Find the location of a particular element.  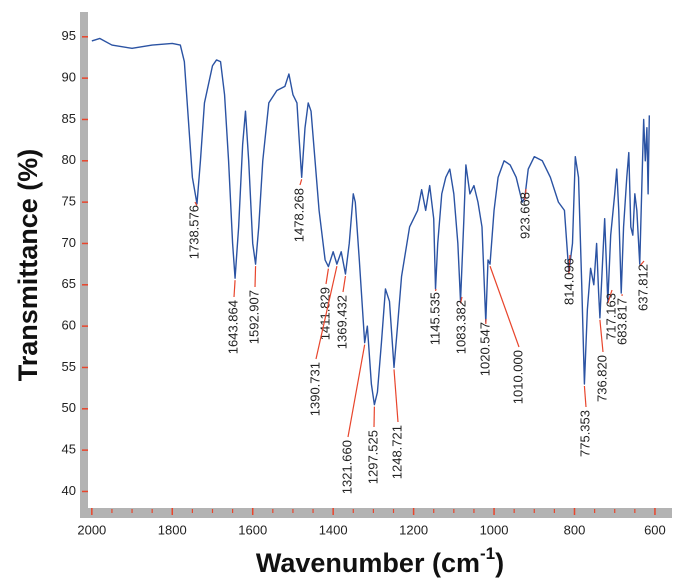

x-tick-label: 1600 is located at coordinates (252, 529).